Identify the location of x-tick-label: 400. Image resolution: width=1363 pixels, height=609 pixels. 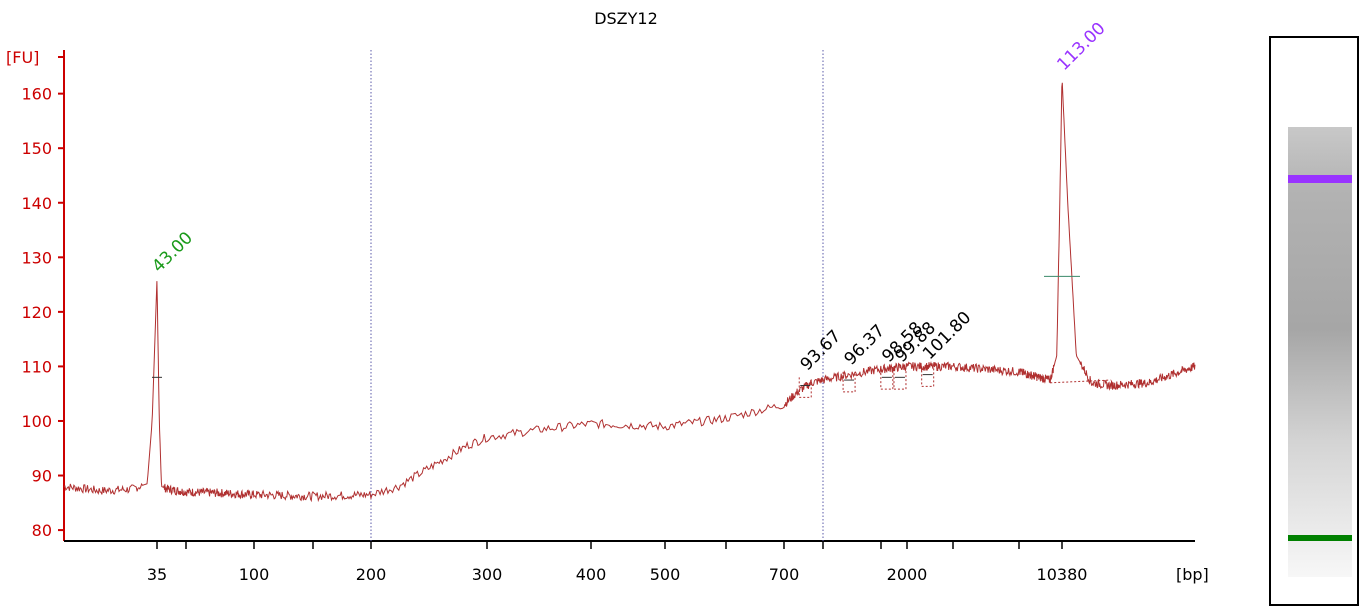
(591, 574).